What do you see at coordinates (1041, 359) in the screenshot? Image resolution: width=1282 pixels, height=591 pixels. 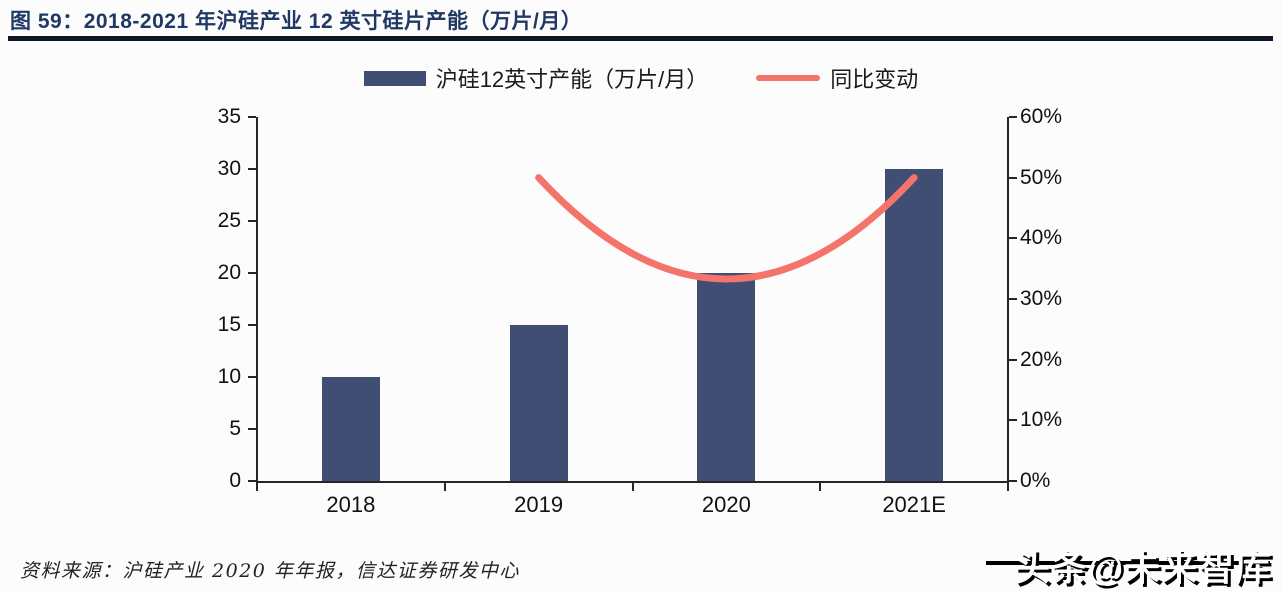 I see `y-axis-right-label: 20%` at bounding box center [1041, 359].